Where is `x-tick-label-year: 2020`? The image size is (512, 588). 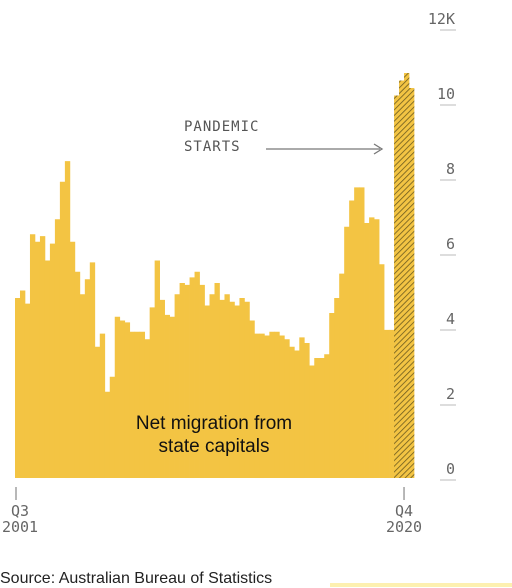
x-tick-label-year: 2020 is located at coordinates (404, 527).